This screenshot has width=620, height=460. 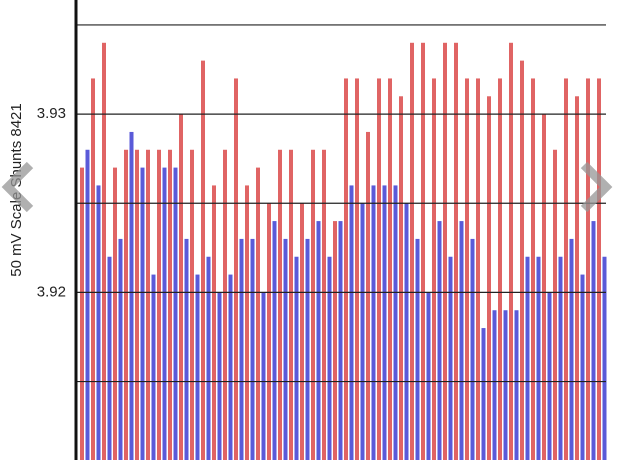 What do you see at coordinates (596, 187) in the screenshot?
I see `next-arrow` at bounding box center [596, 187].